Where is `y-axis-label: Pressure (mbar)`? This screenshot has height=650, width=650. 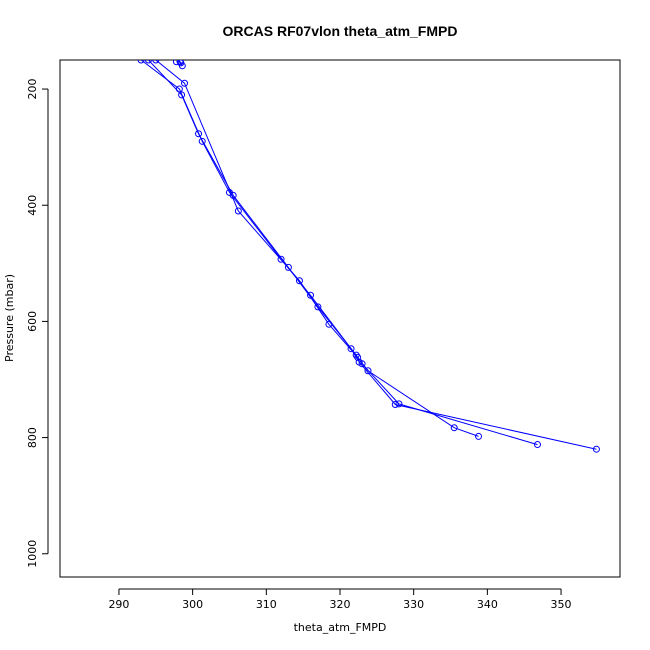 y-axis-label: Pressure (mbar) is located at coordinates (9, 318).